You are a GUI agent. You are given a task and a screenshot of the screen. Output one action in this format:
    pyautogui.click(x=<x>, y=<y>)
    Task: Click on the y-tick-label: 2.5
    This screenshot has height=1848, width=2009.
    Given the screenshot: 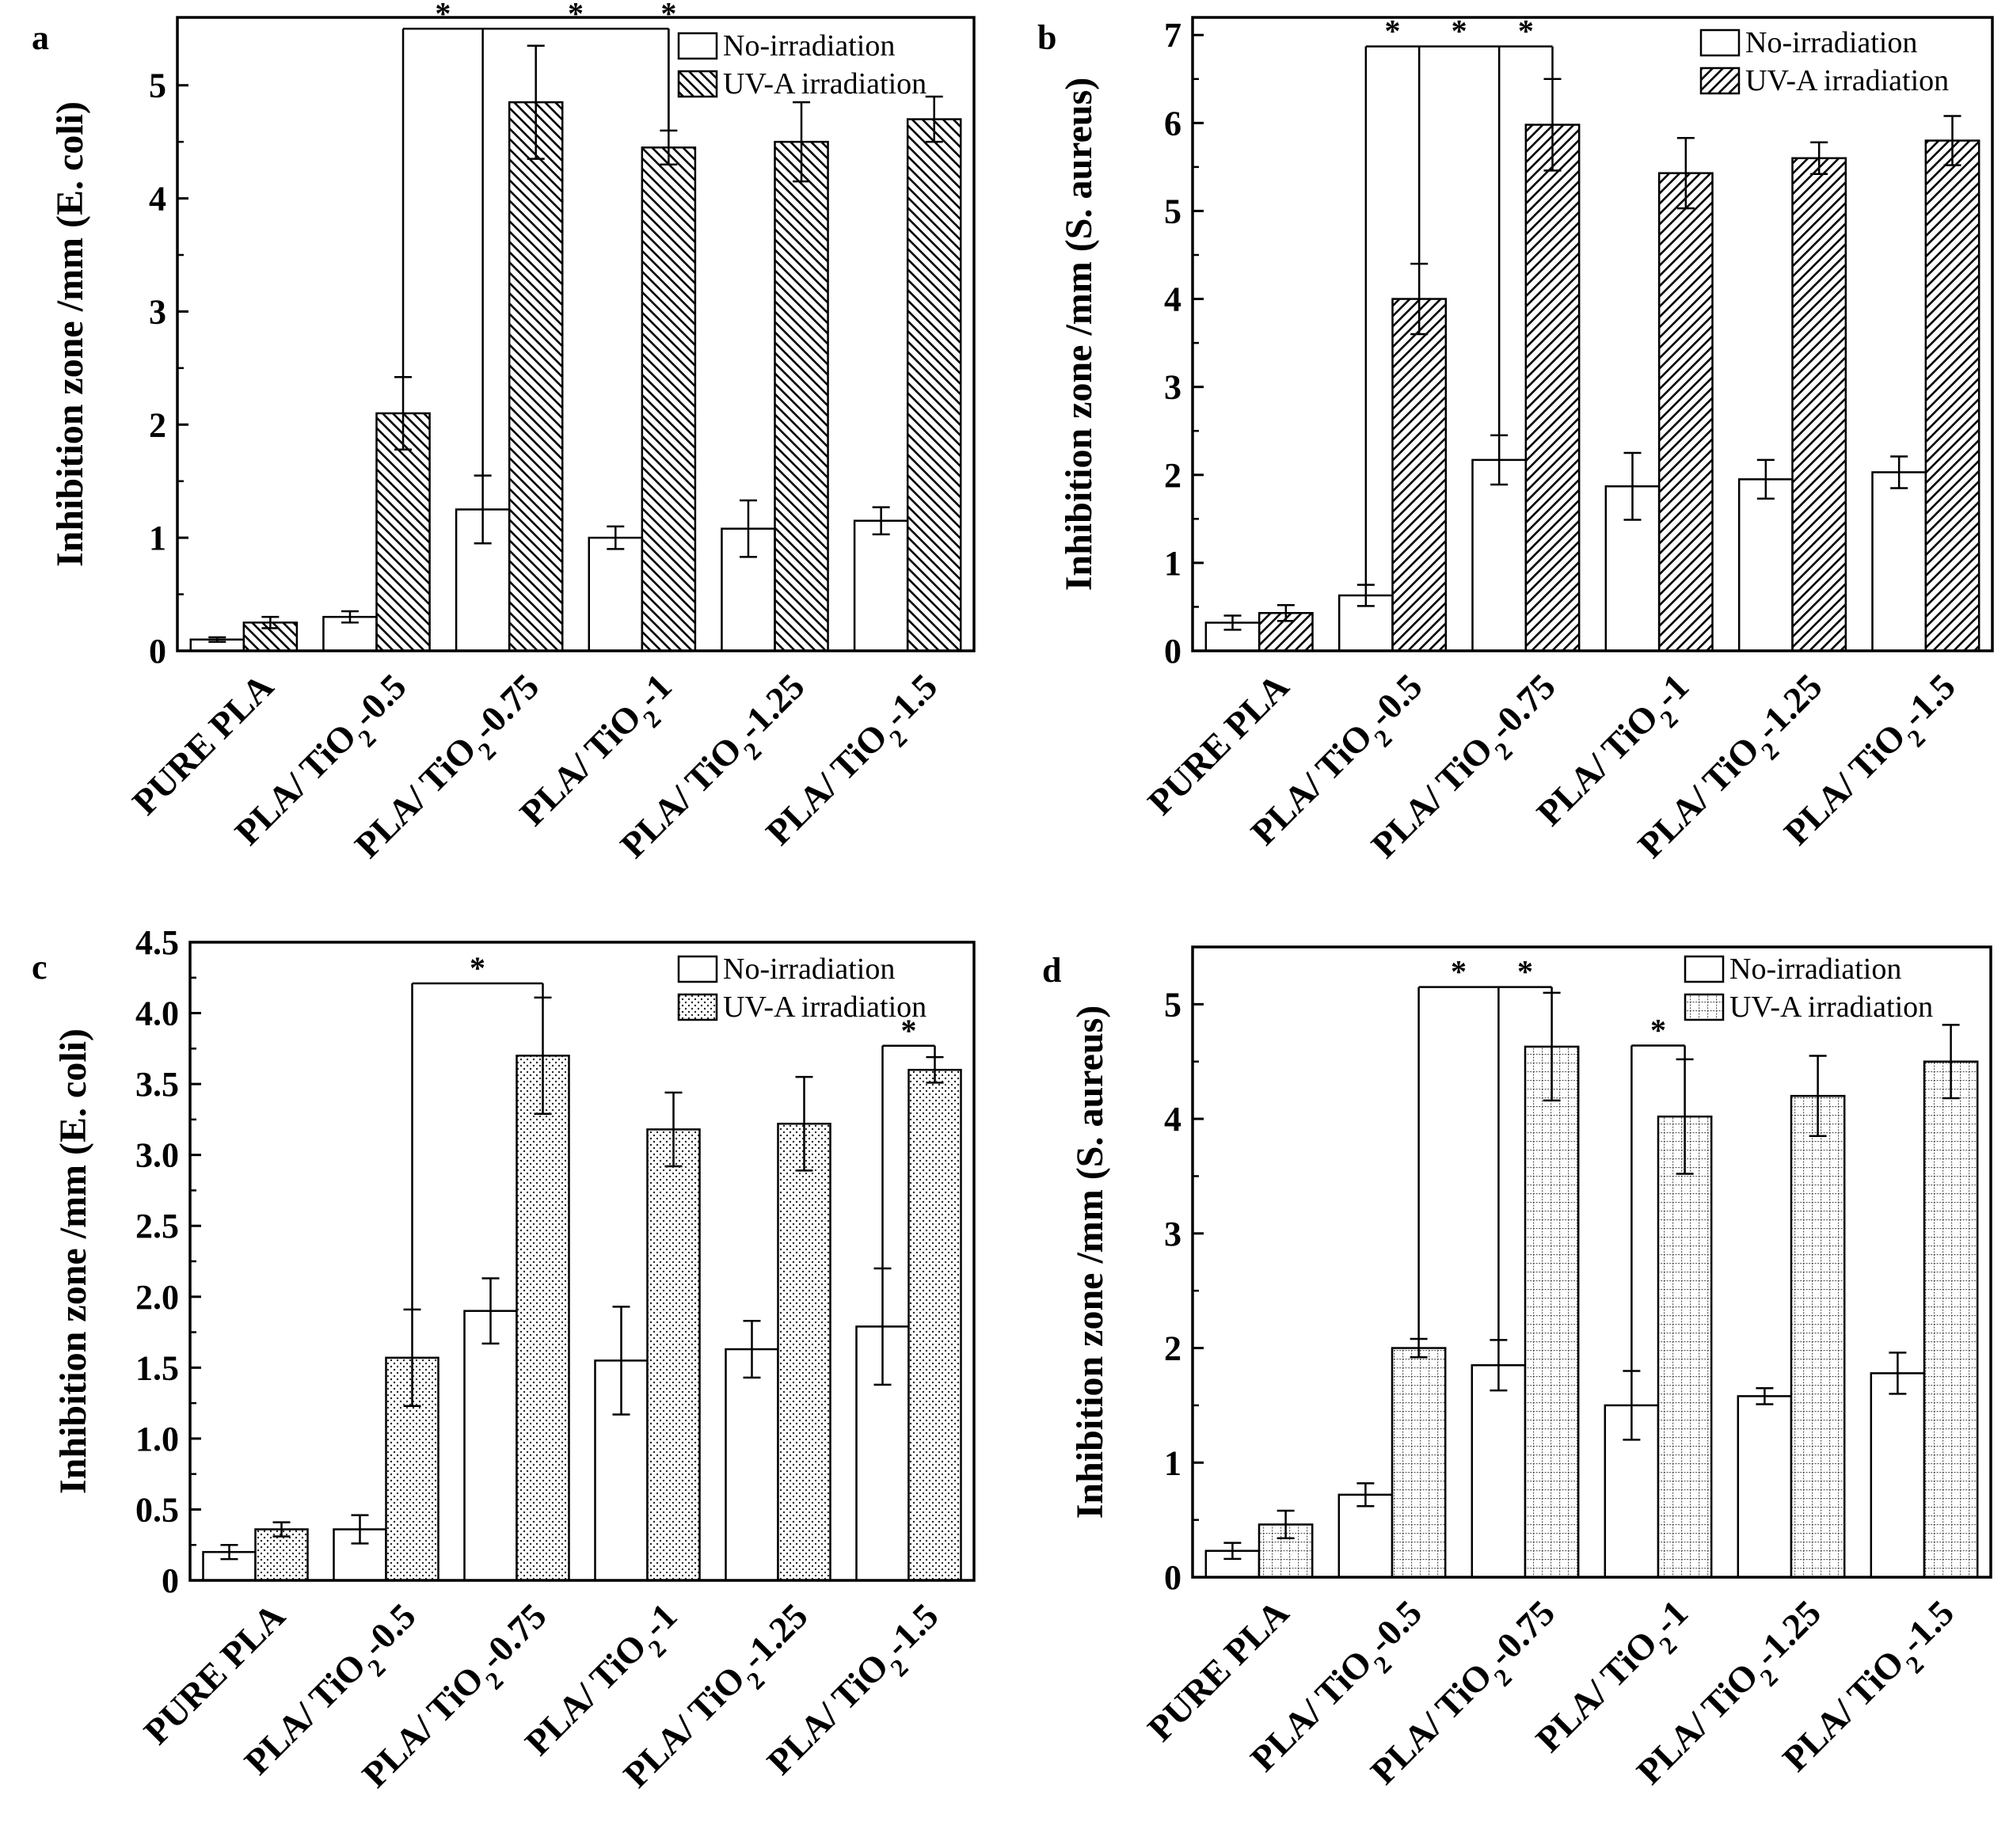 What is the action you would take?
    pyautogui.click(x=157, y=1226)
    